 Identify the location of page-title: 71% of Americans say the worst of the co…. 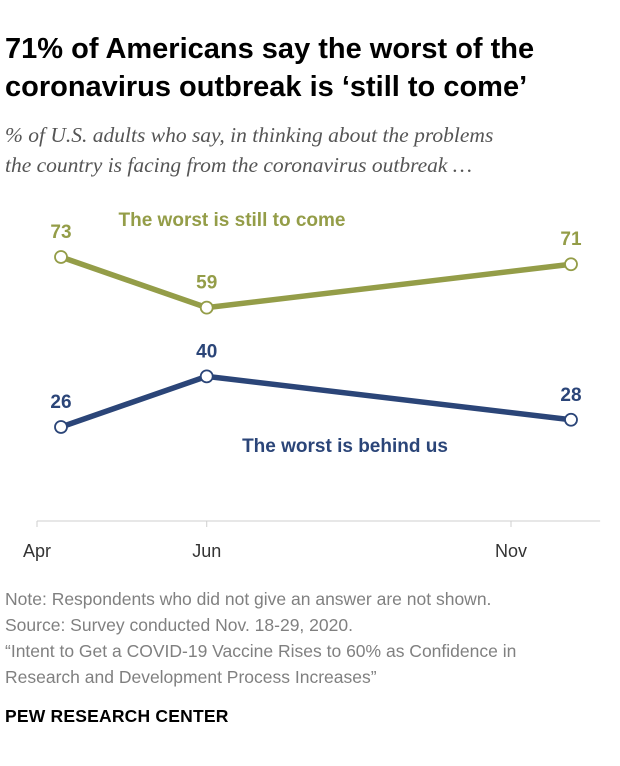
(310, 68).